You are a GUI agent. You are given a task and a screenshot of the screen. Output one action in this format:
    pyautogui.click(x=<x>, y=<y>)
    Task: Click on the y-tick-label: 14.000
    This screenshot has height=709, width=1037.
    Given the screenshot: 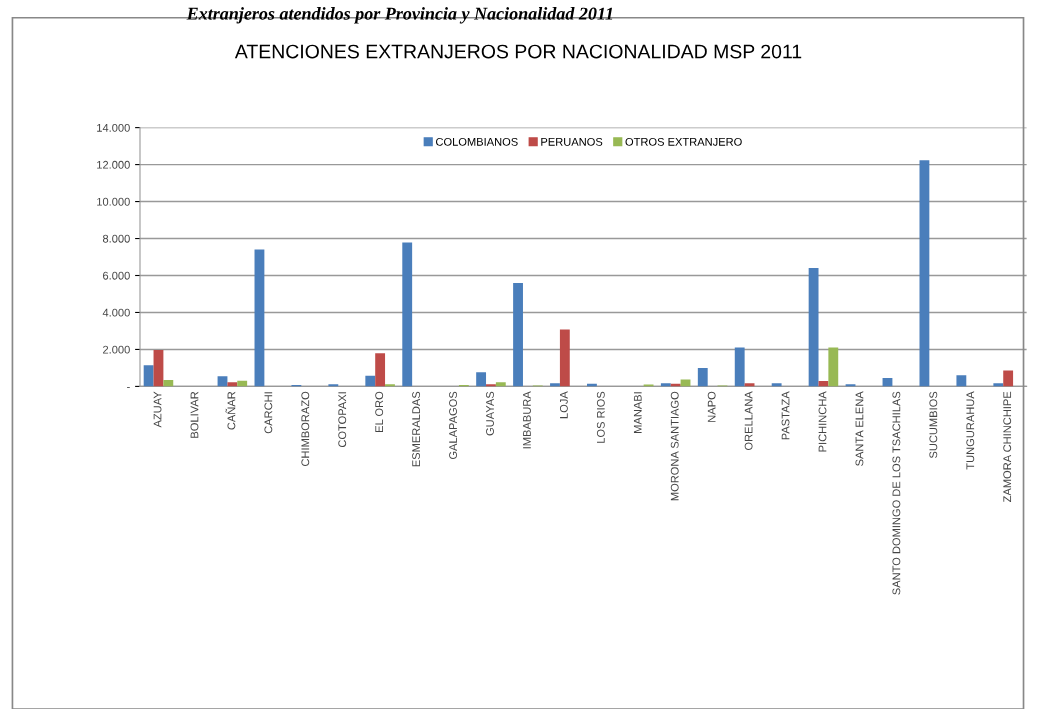 What is the action you would take?
    pyautogui.click(x=113, y=127)
    